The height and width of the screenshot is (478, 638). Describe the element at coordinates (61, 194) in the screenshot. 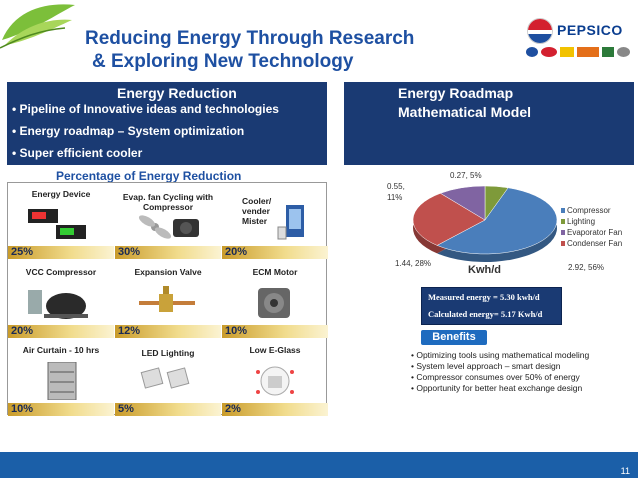

I see `grid-cell-label: Energy Device` at that location.